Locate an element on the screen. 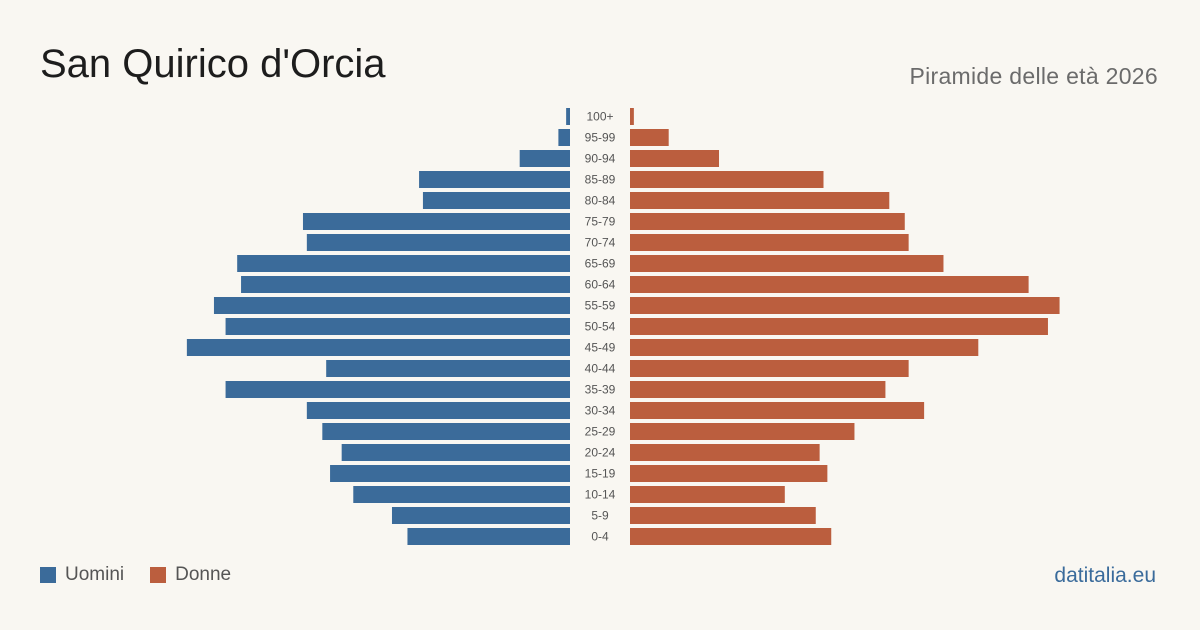 This screenshot has width=1200, height=630. age-label-80-84: 80-84 is located at coordinates (600, 201).